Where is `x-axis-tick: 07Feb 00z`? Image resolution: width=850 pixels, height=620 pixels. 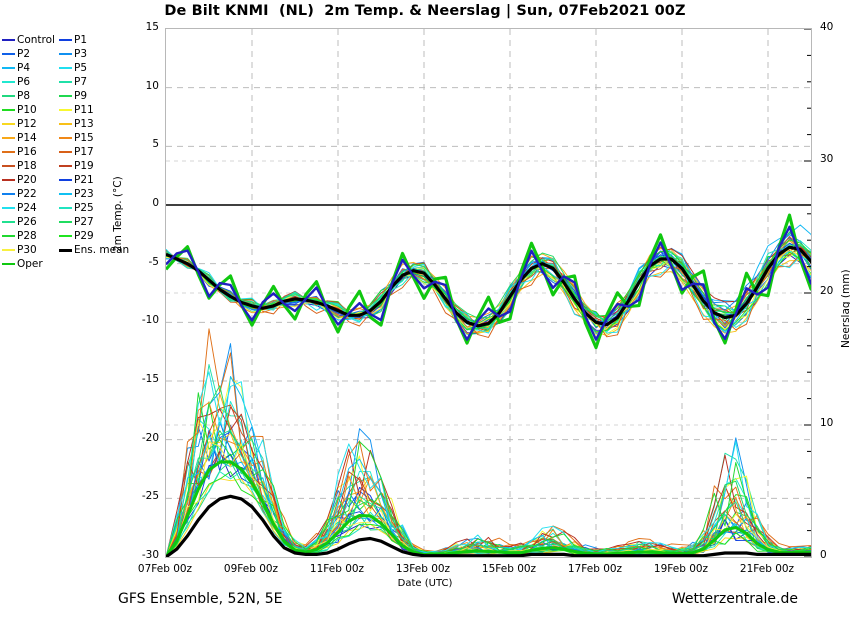 x-axis-tick: 07Feb 00z is located at coordinates (165, 569).